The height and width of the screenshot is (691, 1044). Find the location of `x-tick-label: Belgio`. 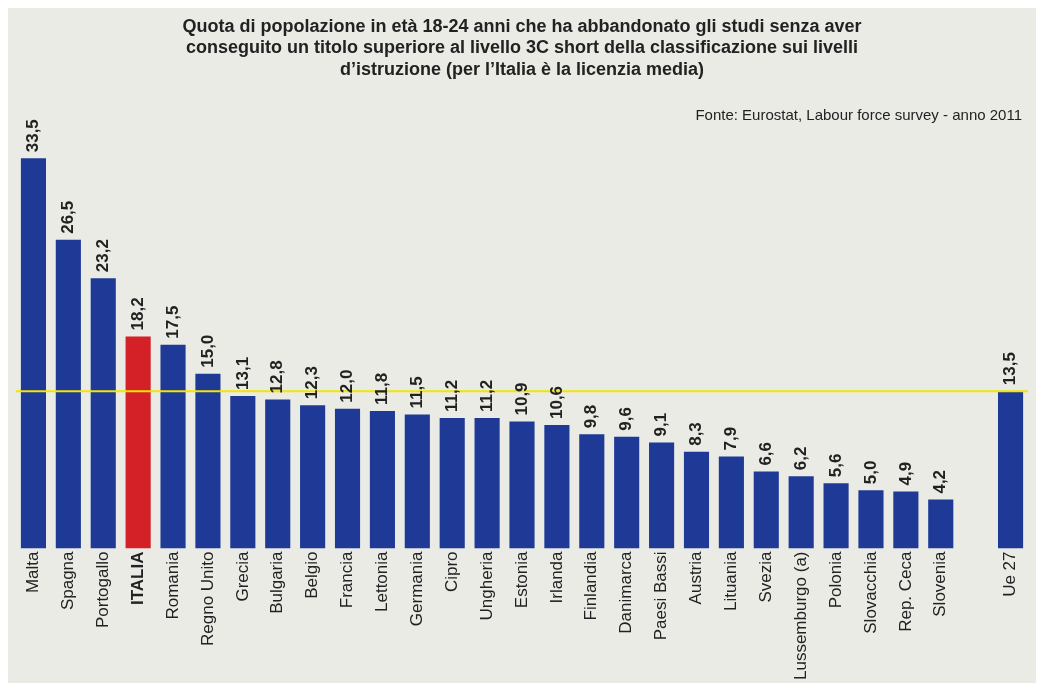

x-tick-label: Belgio is located at coordinates (312, 575).